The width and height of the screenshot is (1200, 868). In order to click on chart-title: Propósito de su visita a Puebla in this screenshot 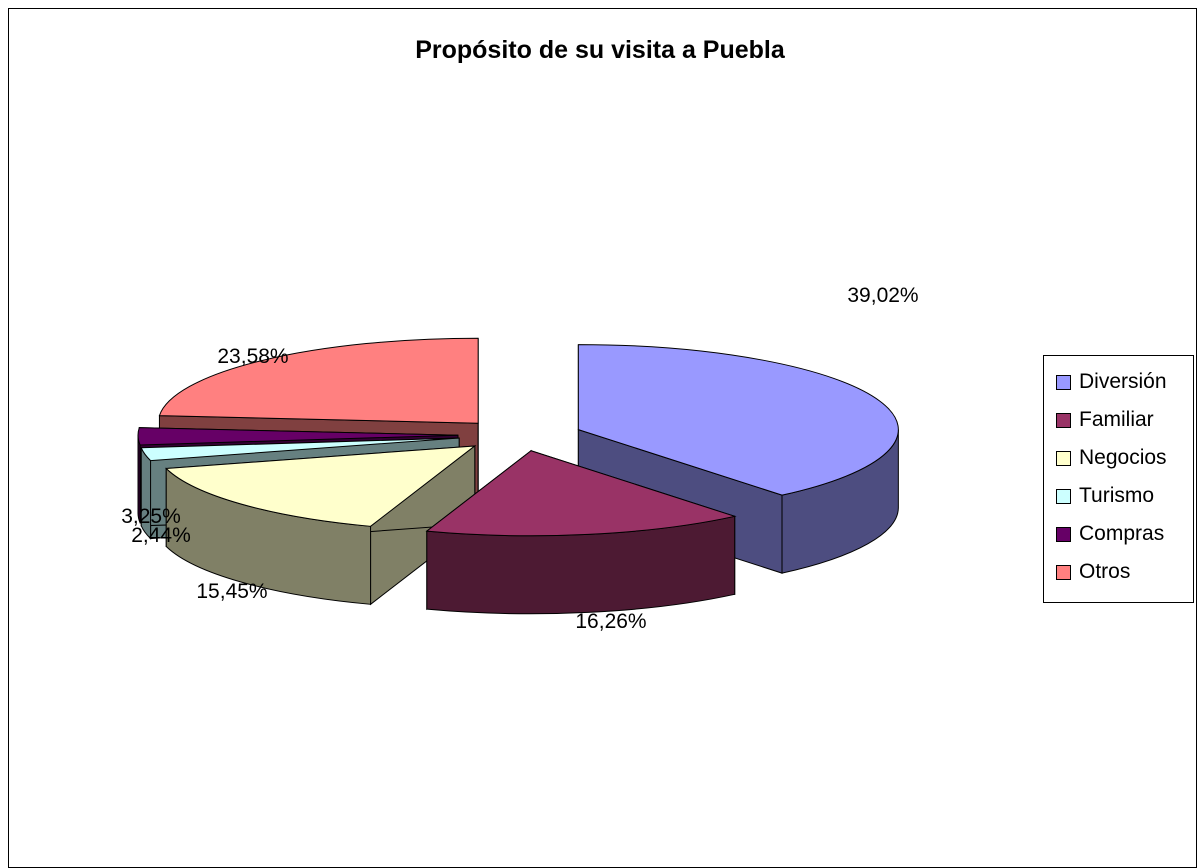, I will do `click(600, 50)`.